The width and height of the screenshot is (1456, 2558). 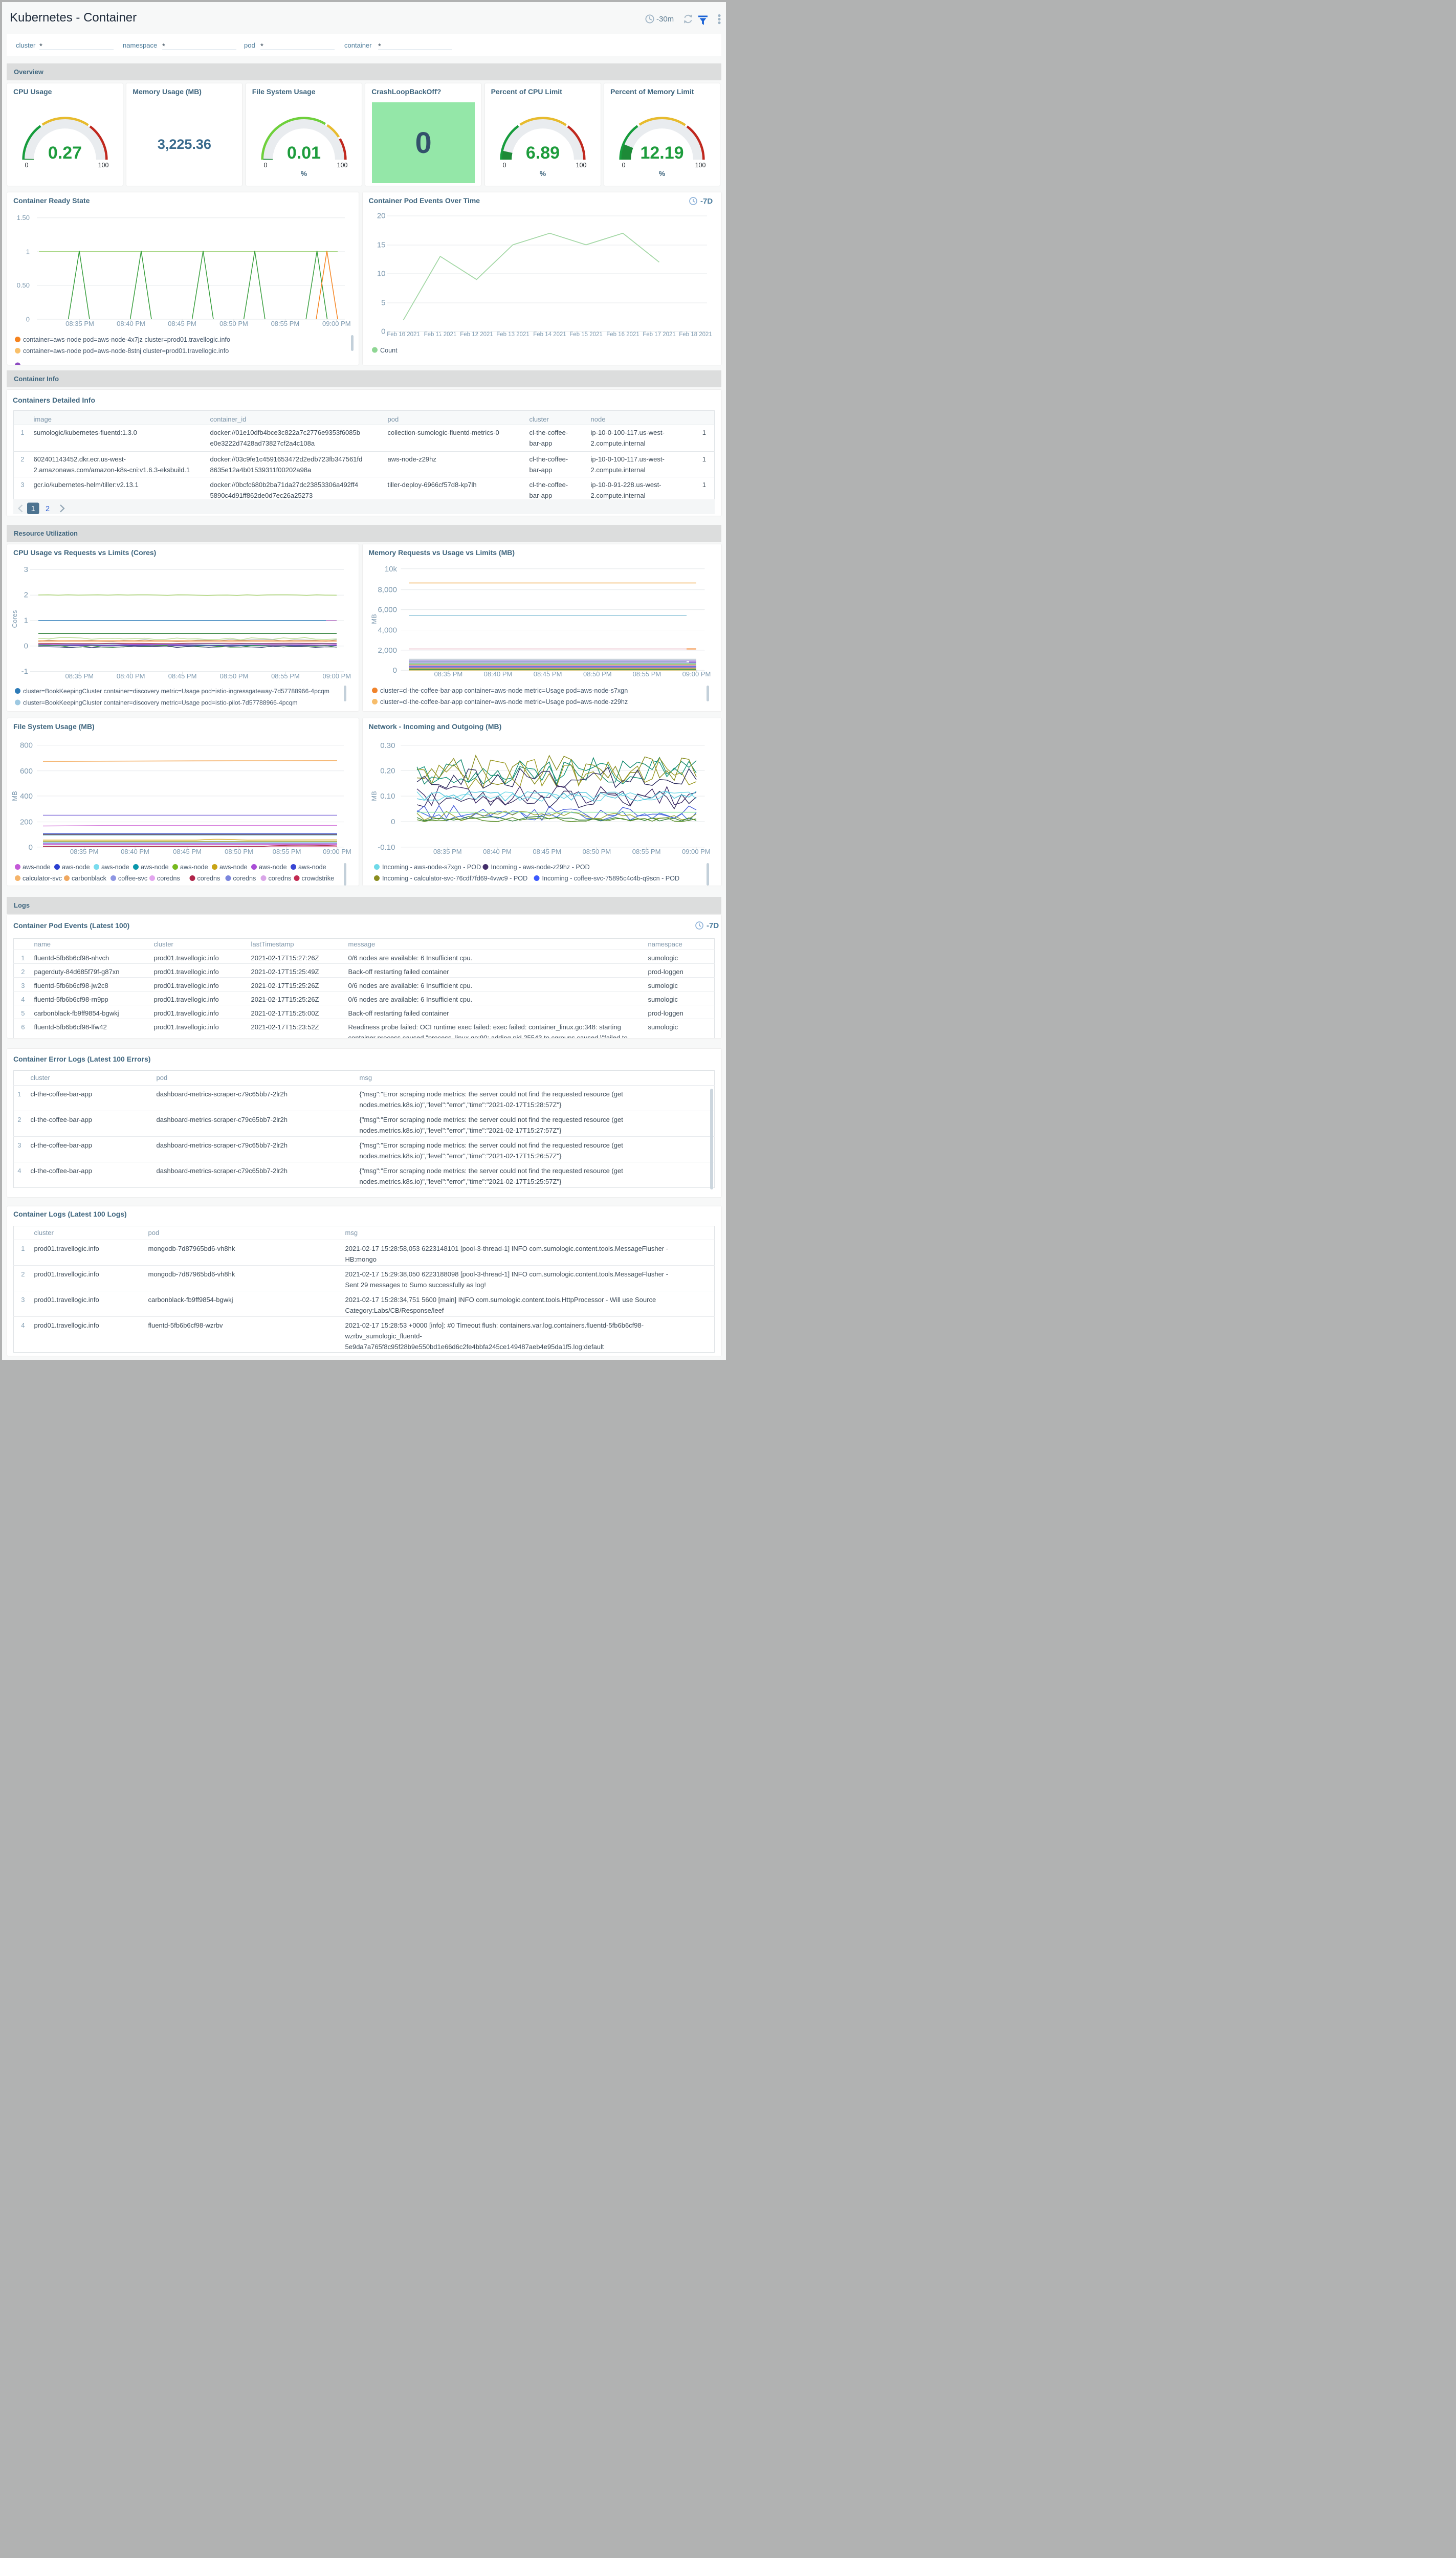 What do you see at coordinates (540, 868) in the screenshot?
I see `svg-text:Incoming - aws-node-z29hz - PO: Incoming - aws-node-z29hz - POD` at bounding box center [540, 868].